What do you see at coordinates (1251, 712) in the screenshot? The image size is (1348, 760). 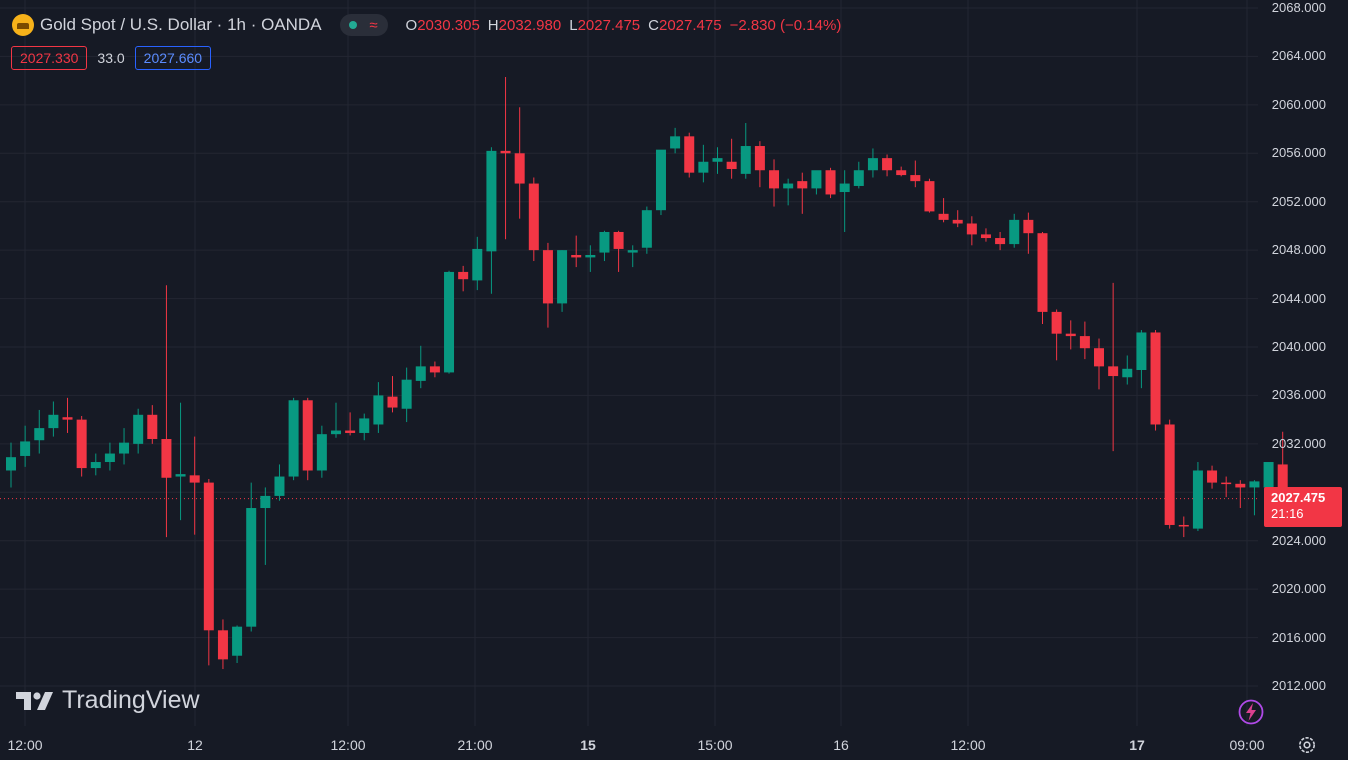 I see `lightning-icon` at bounding box center [1251, 712].